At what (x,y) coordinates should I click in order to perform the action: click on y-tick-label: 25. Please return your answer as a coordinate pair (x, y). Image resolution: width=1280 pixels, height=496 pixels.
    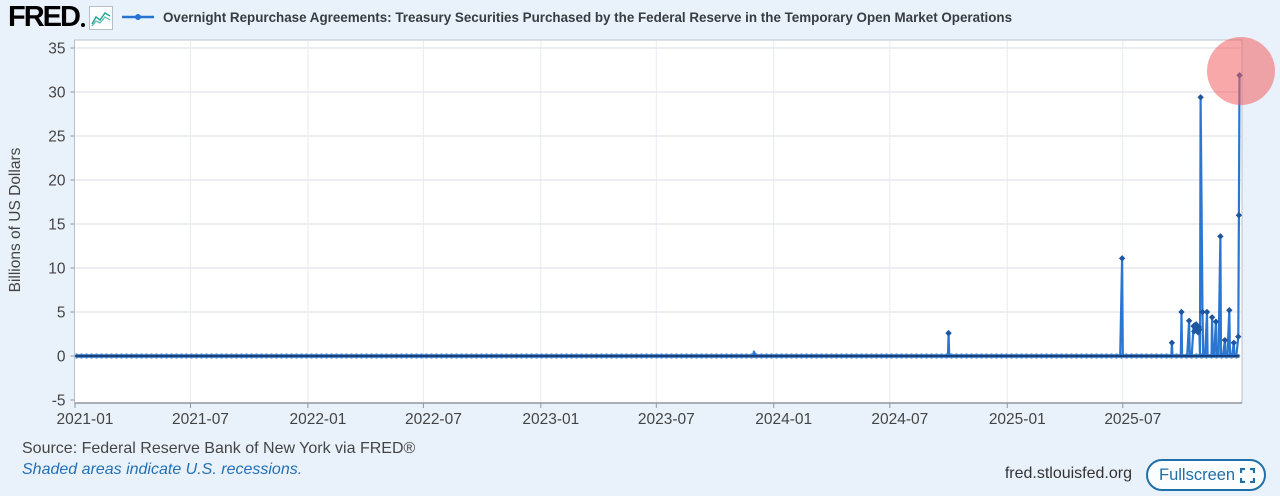
    Looking at the image, I should click on (56, 137).